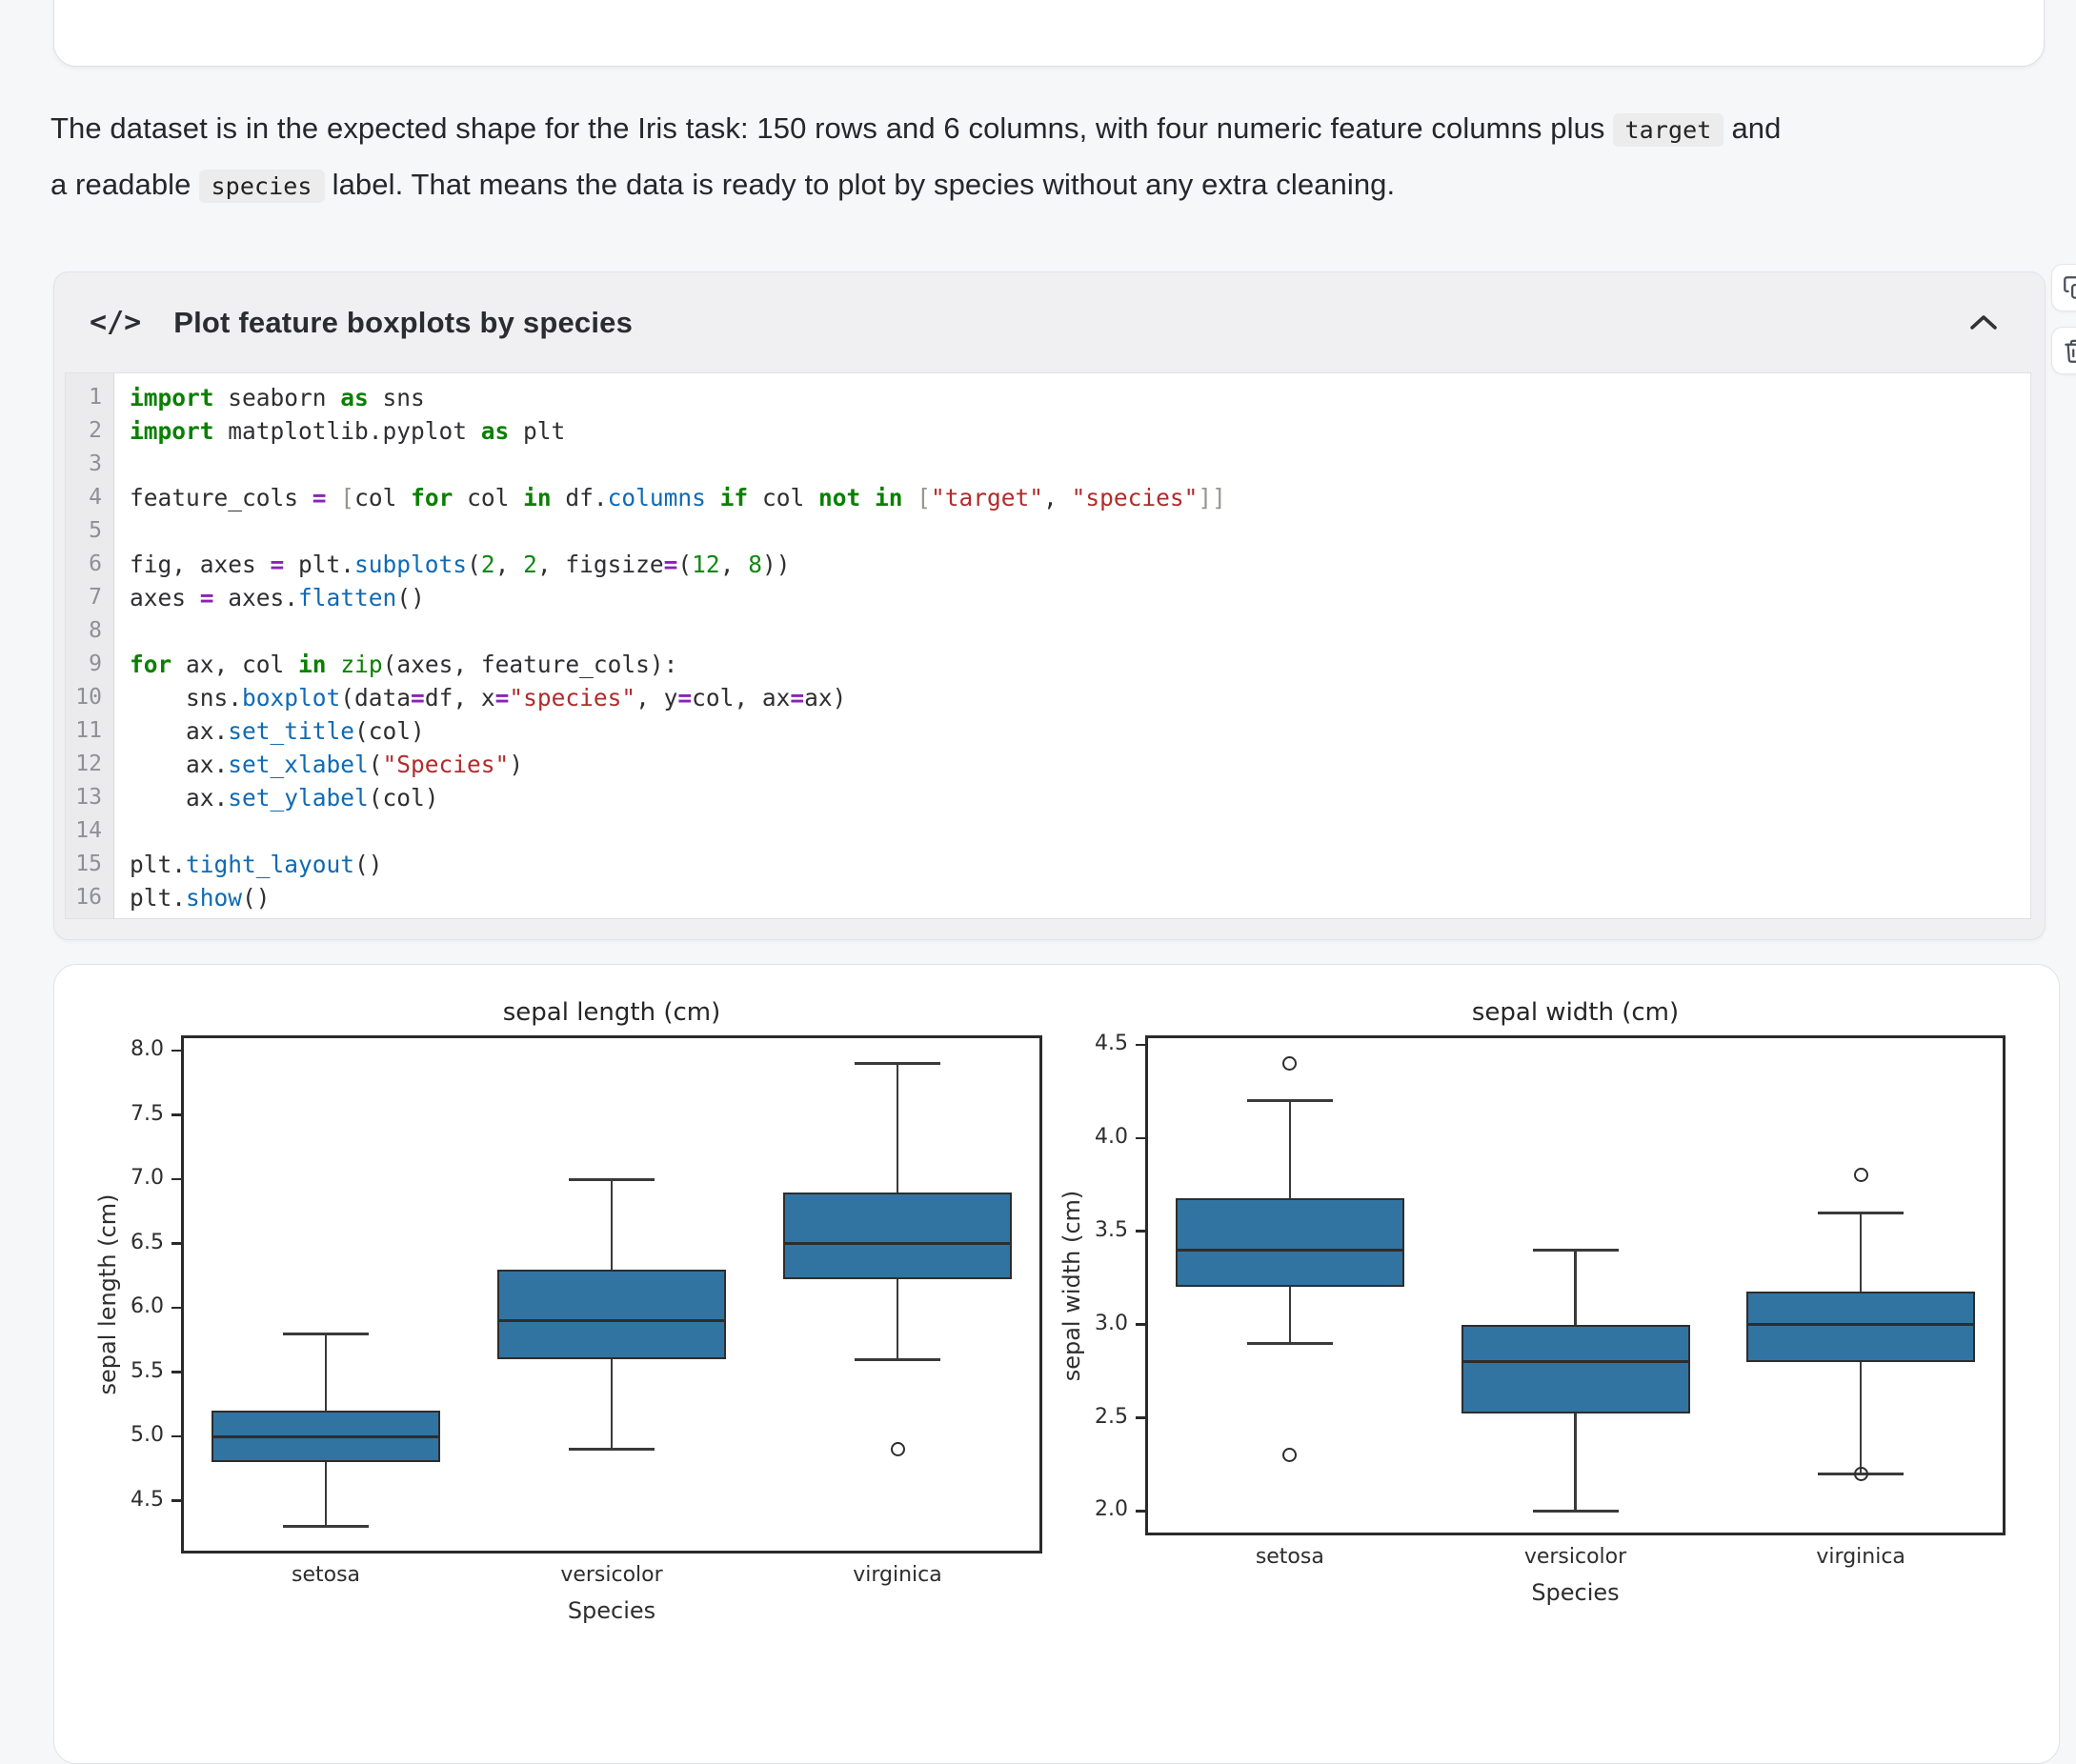 The width and height of the screenshot is (2076, 1764). What do you see at coordinates (1289, 1243) in the screenshot?
I see `box-setosa` at bounding box center [1289, 1243].